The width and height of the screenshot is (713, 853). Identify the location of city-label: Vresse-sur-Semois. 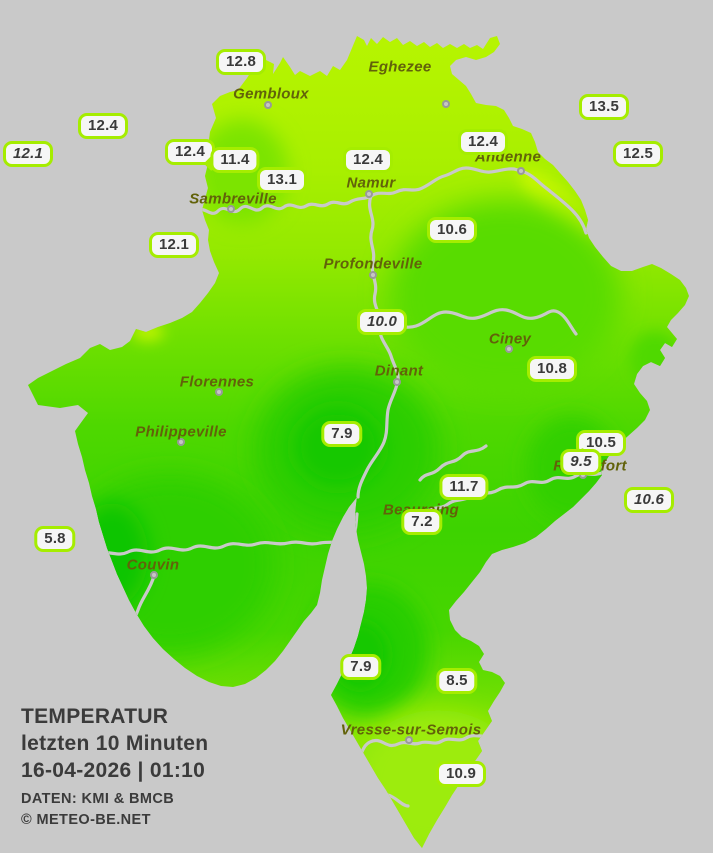
(411, 730).